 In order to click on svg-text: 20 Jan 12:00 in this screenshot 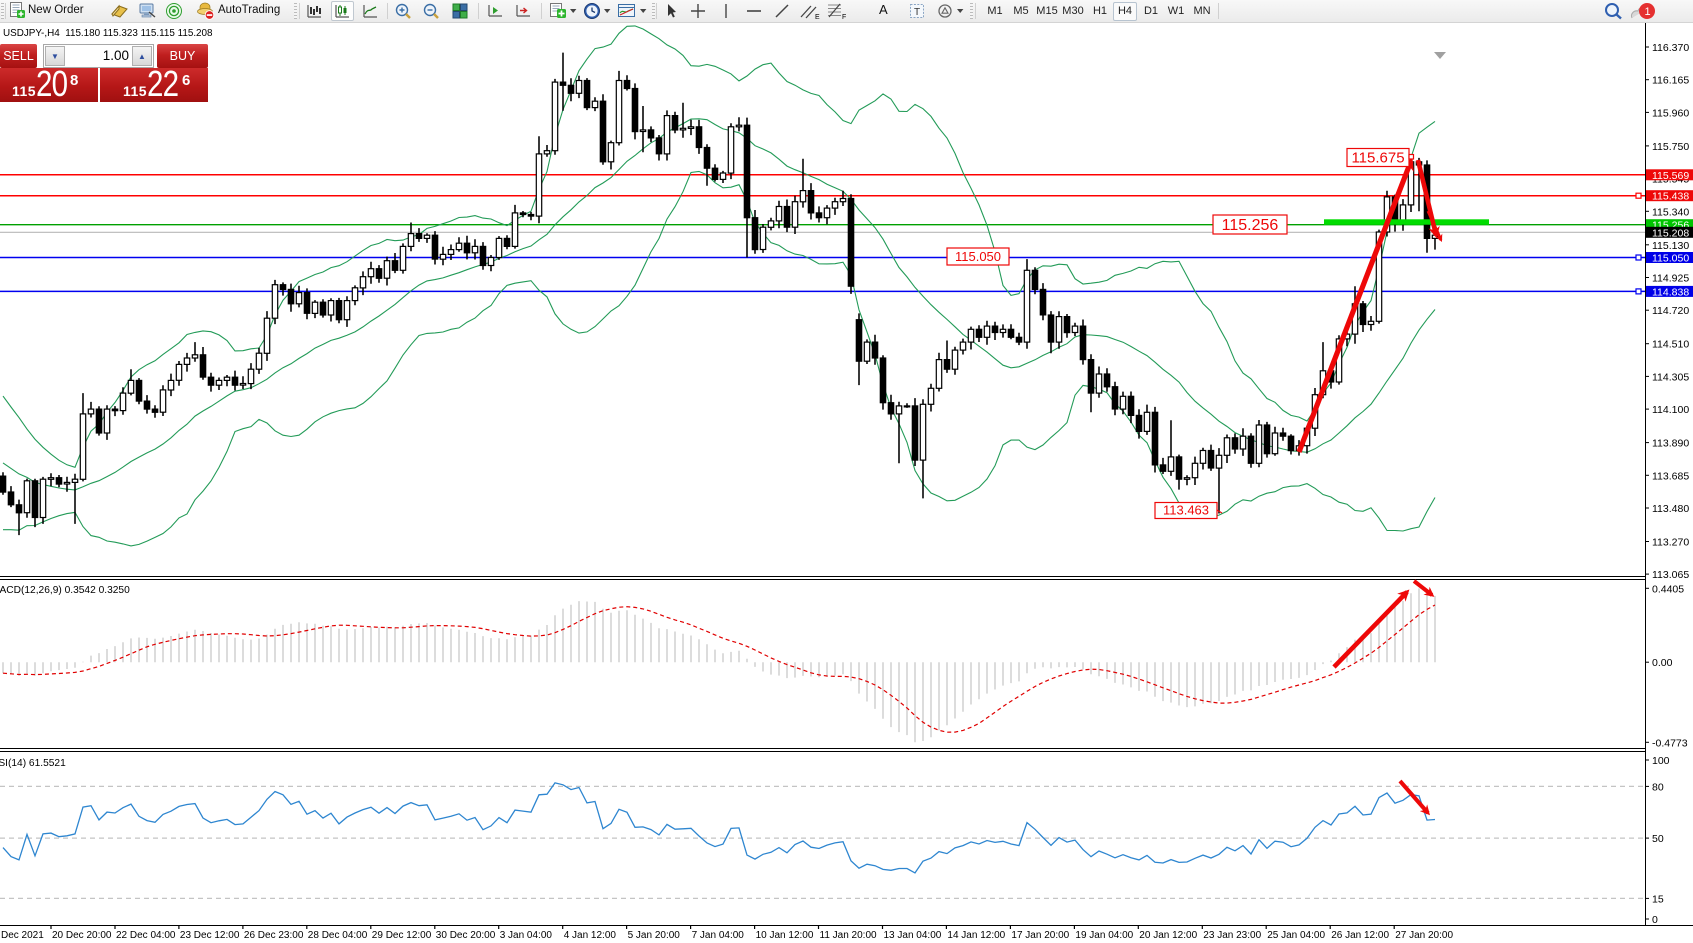, I will do `click(1168, 935)`.